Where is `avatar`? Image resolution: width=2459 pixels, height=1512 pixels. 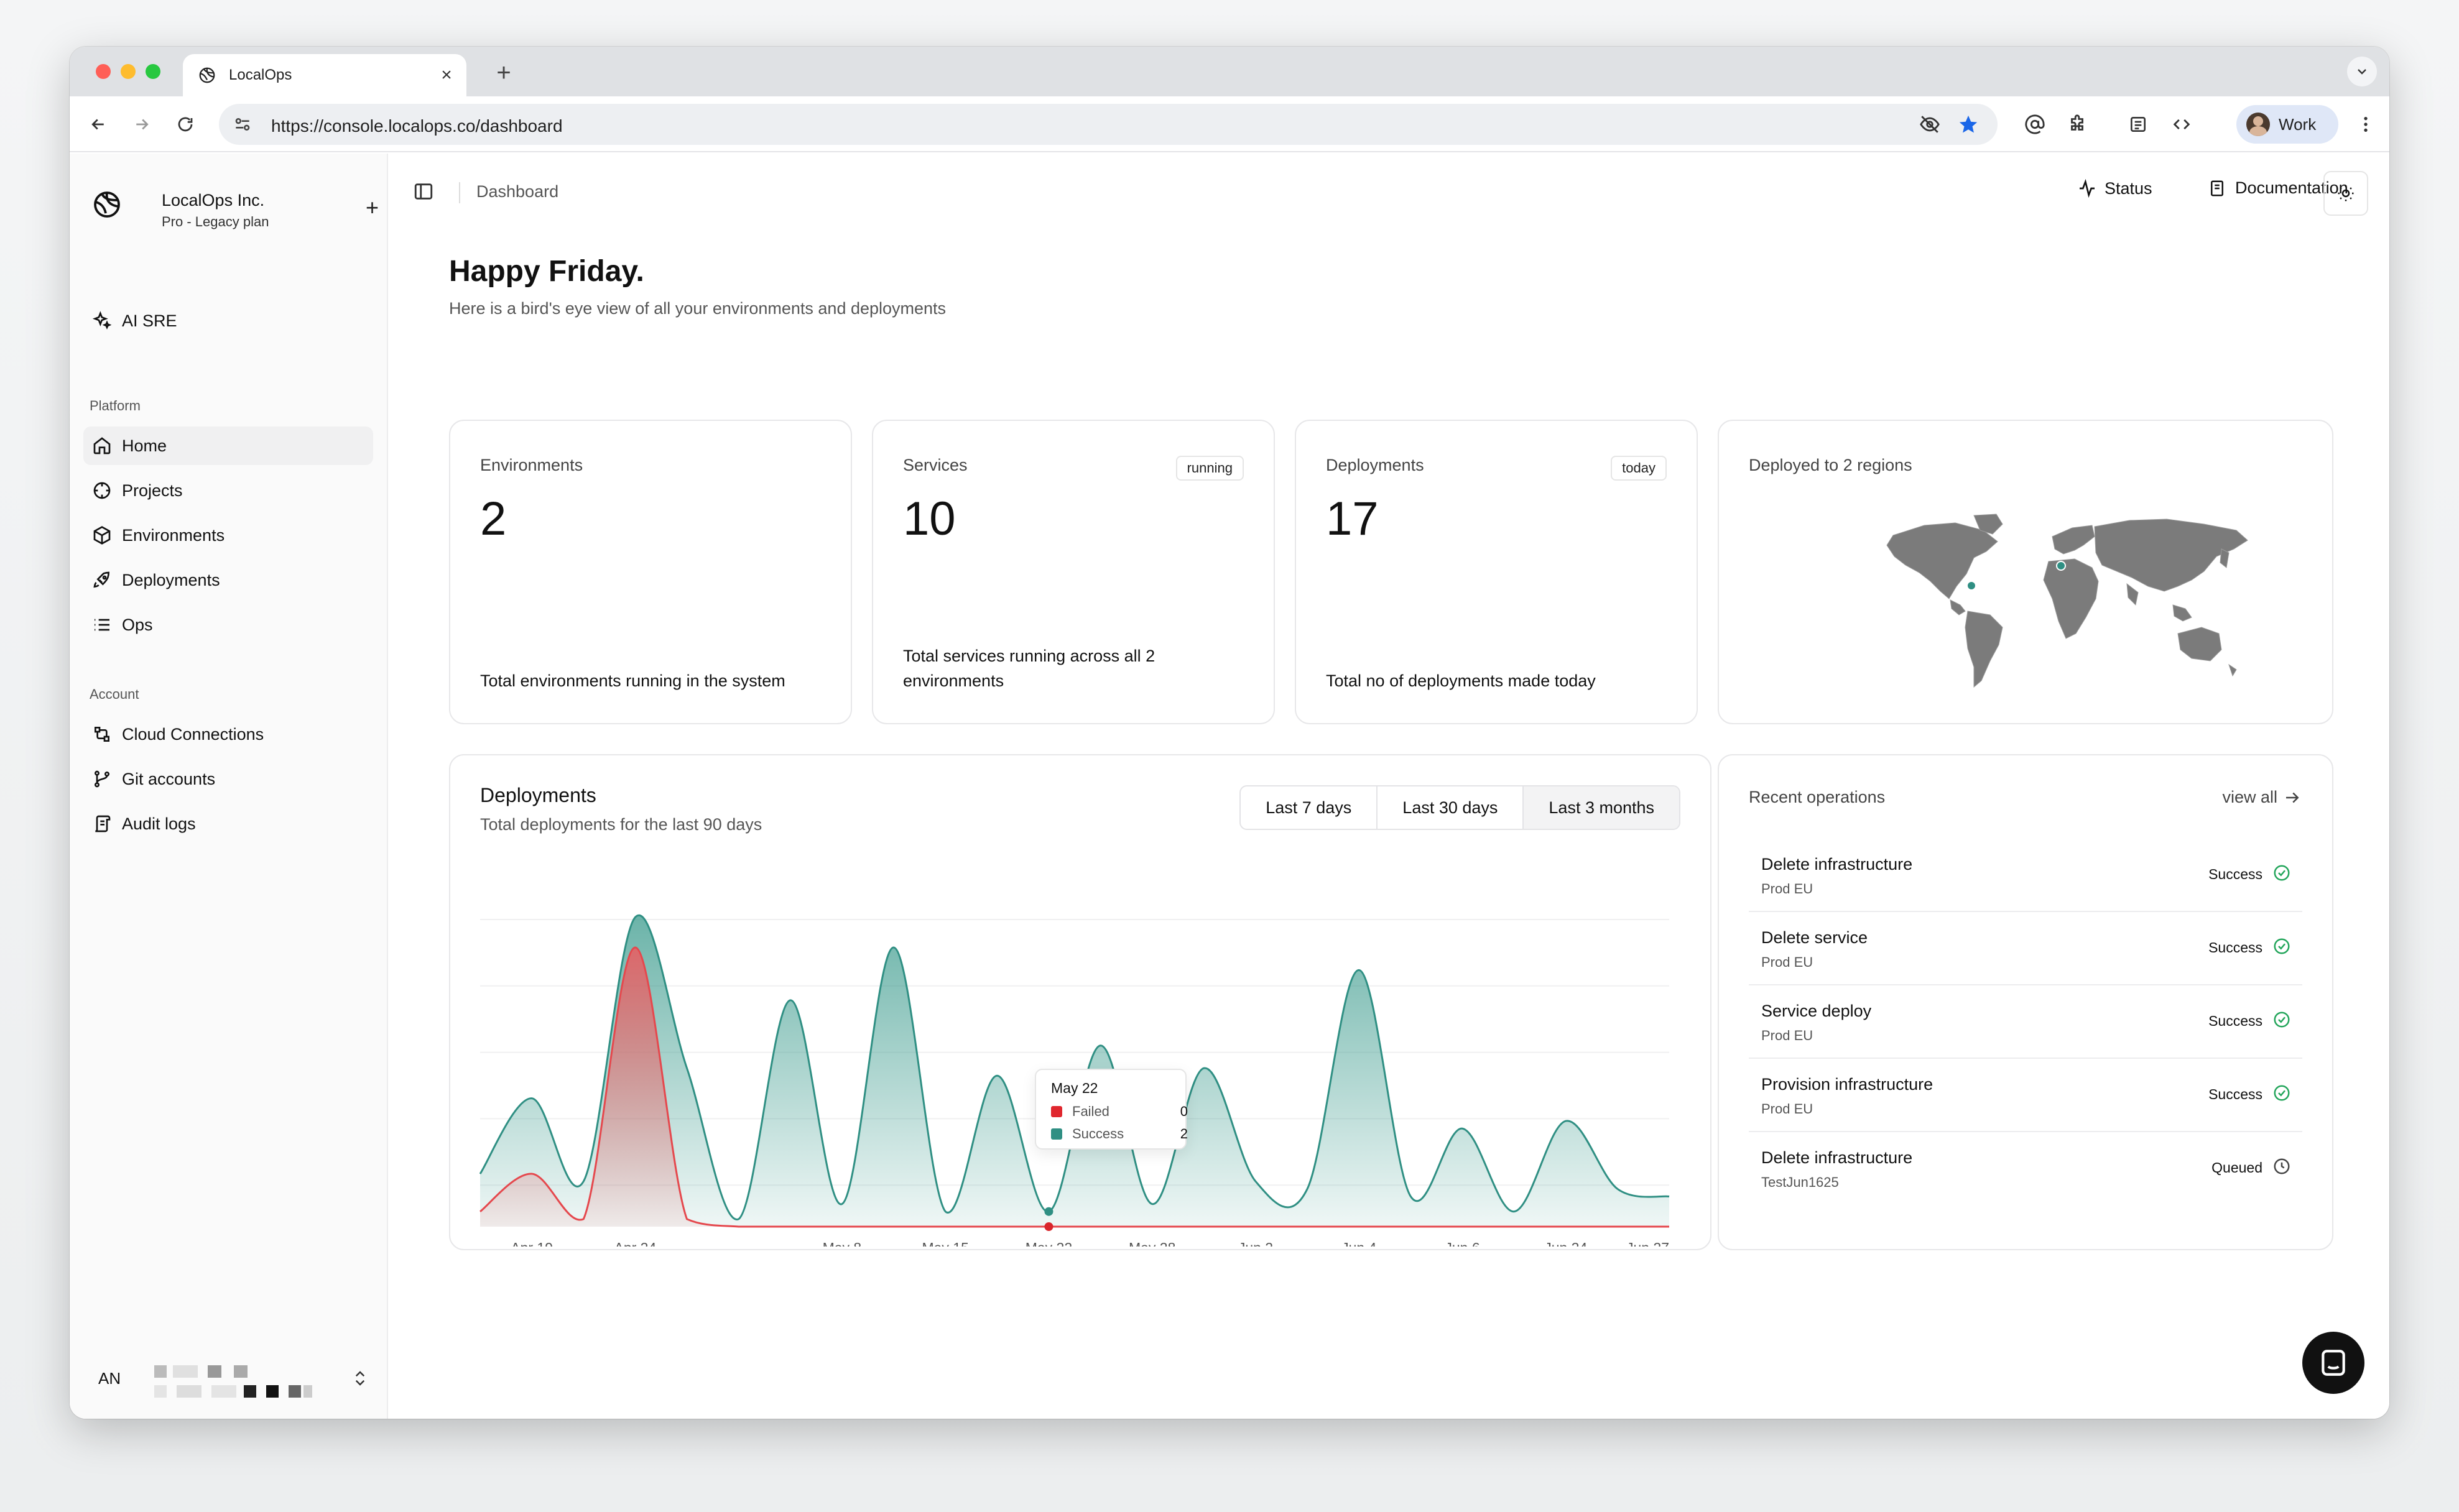 avatar is located at coordinates (2258, 124).